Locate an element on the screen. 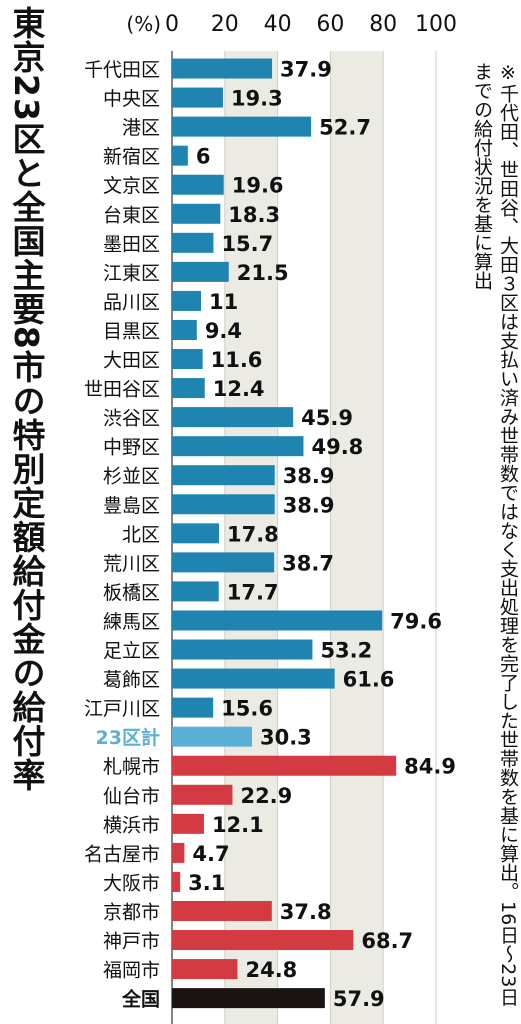  value-label: 45.9 is located at coordinates (327, 418).